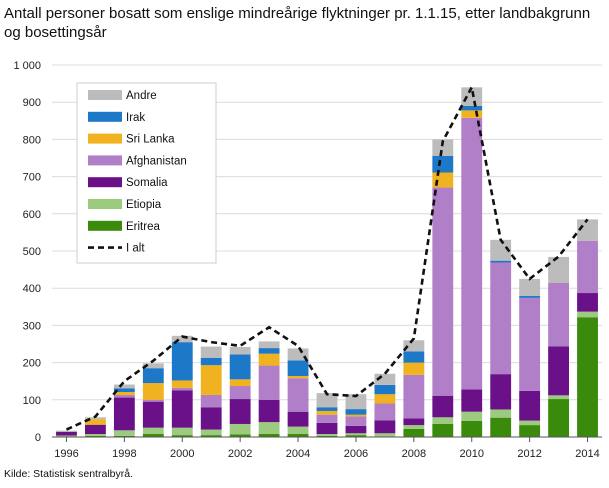 The image size is (609, 488). I want to click on legend-swatch-somalia, so click(105, 182).